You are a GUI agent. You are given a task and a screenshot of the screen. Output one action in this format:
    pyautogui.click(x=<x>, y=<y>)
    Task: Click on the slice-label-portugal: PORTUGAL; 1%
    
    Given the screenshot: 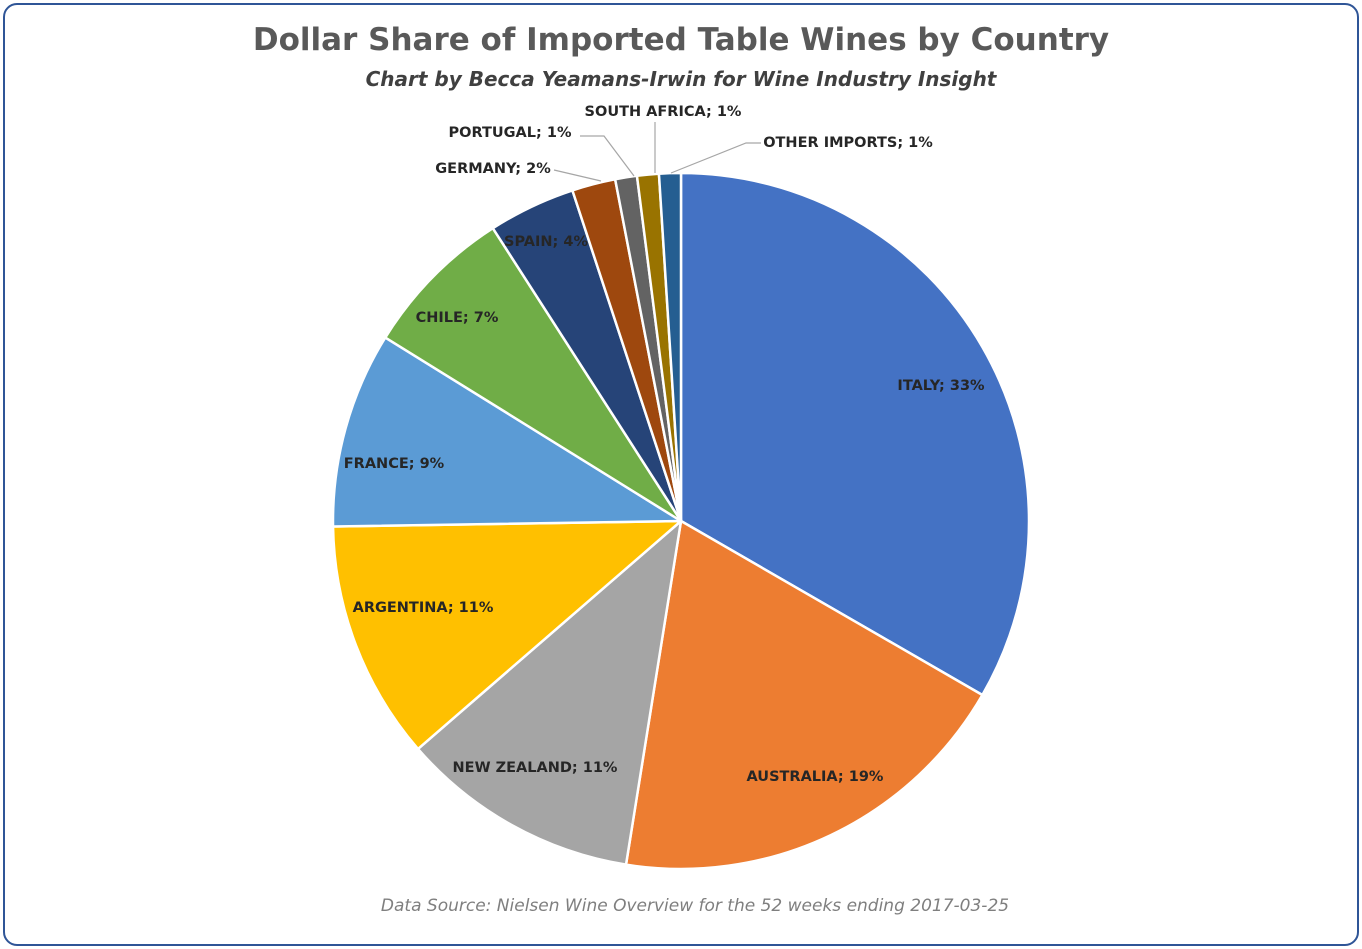 What is the action you would take?
    pyautogui.click(x=510, y=133)
    